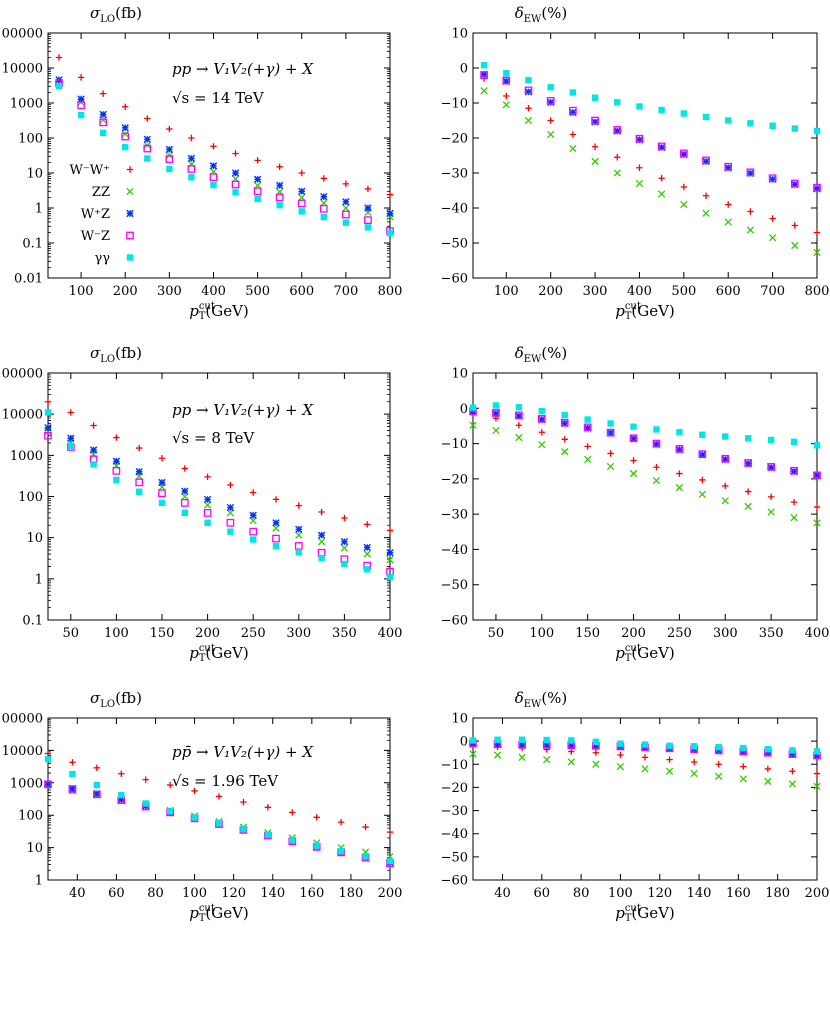 The width and height of the screenshot is (830, 1016). What do you see at coordinates (39, 209) in the screenshot?
I see `y-tick-label: 1` at bounding box center [39, 209].